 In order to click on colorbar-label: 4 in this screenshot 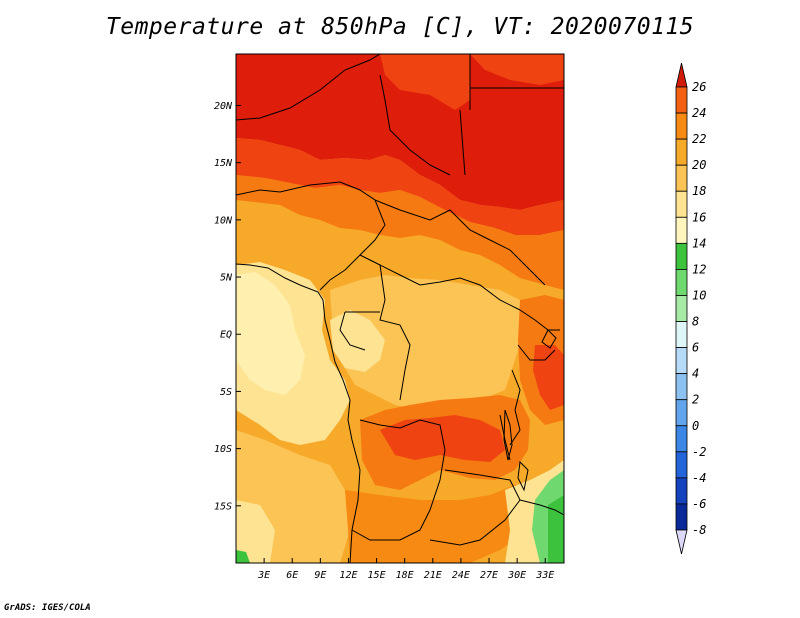, I will do `click(695, 374)`.